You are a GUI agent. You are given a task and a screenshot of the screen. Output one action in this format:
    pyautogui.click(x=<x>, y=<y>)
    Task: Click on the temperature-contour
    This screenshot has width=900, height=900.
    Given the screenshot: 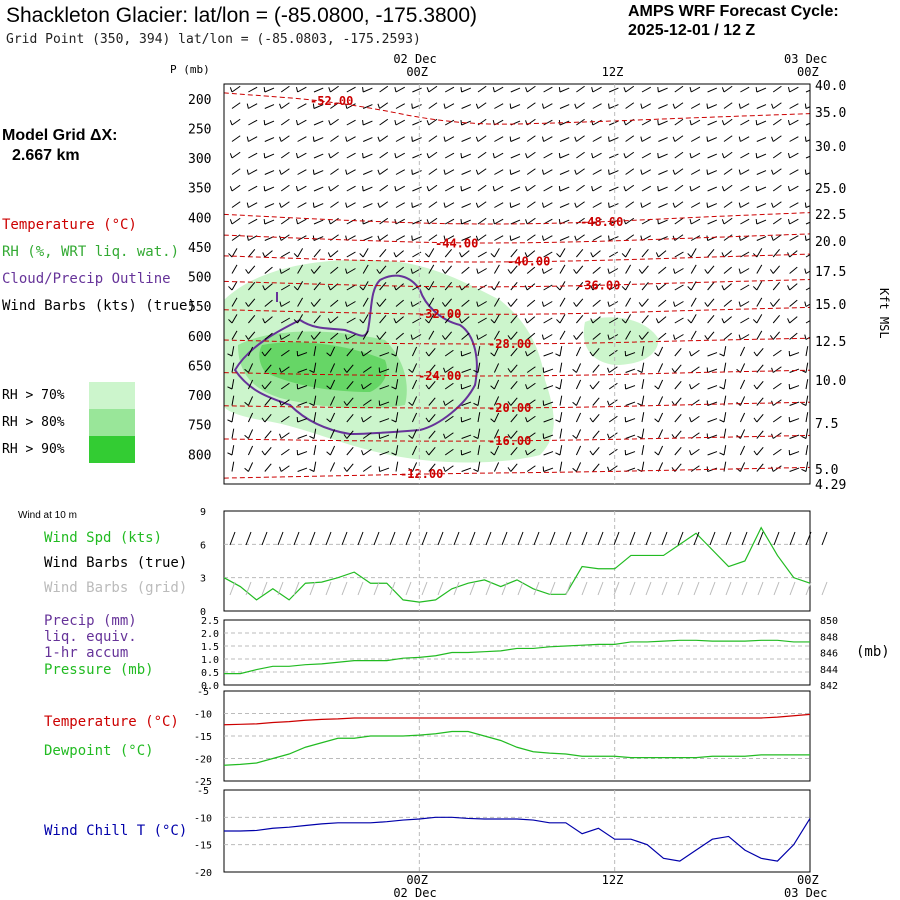 What is the action you would take?
    pyautogui.click(x=517, y=108)
    